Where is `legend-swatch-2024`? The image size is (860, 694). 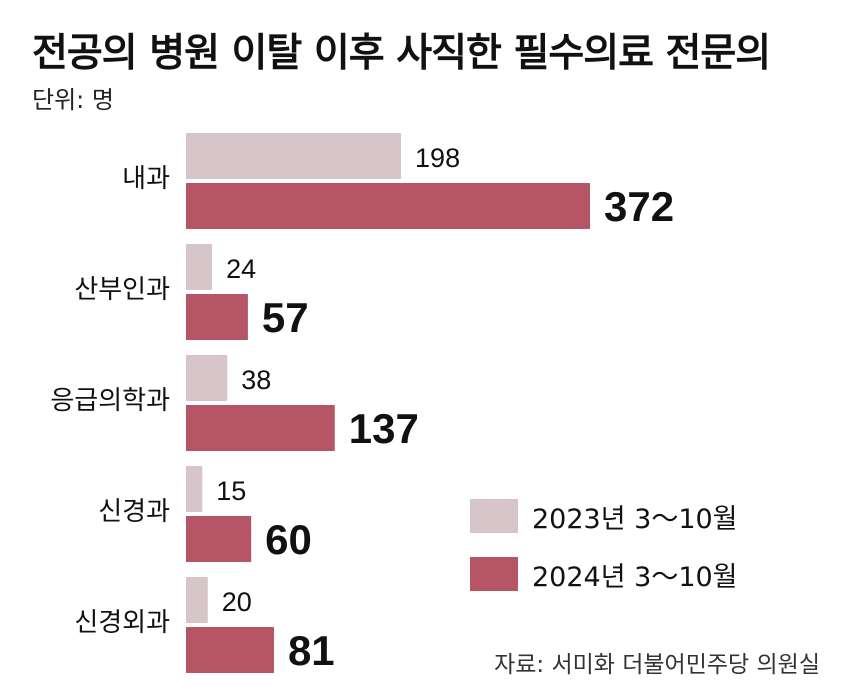 legend-swatch-2024 is located at coordinates (494, 574).